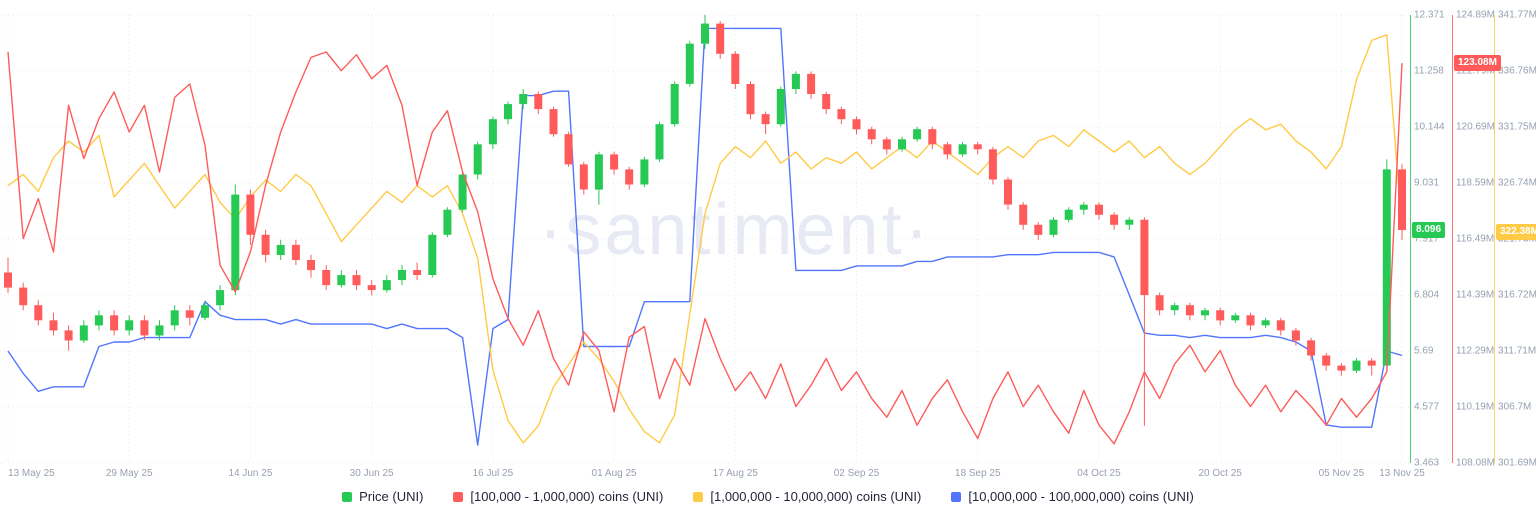 Image resolution: width=1536 pixels, height=520 pixels. I want to click on x-axis-tick-label: 30 Jun 25, so click(371, 473).